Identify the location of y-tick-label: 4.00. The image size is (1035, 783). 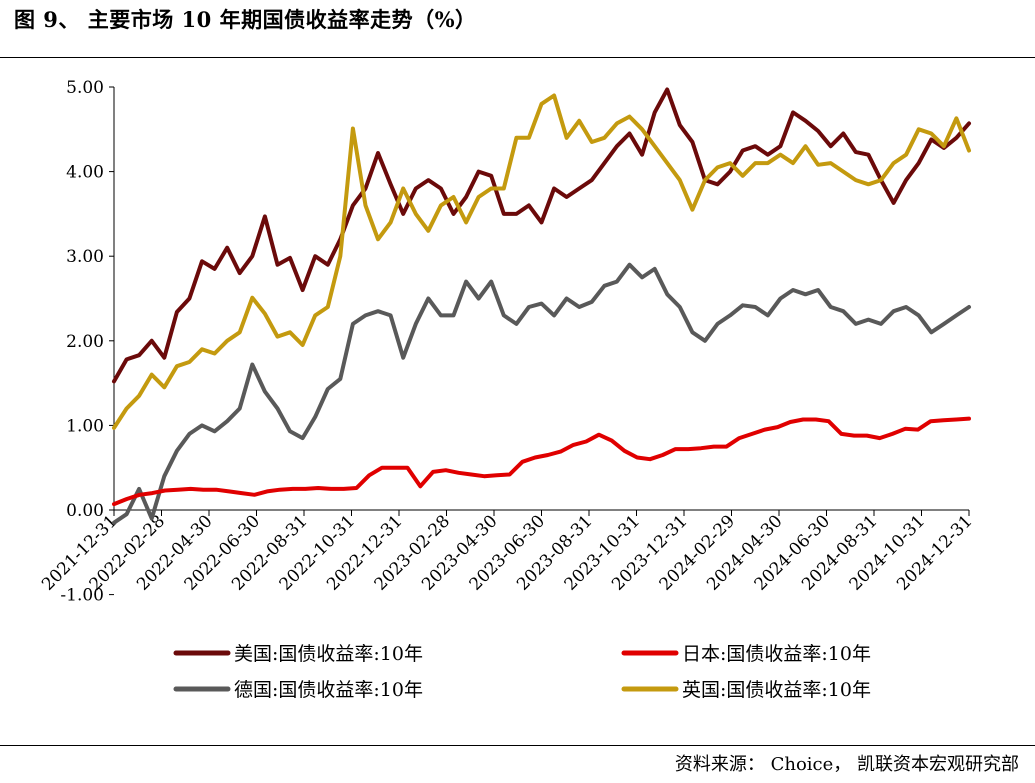
(85, 173).